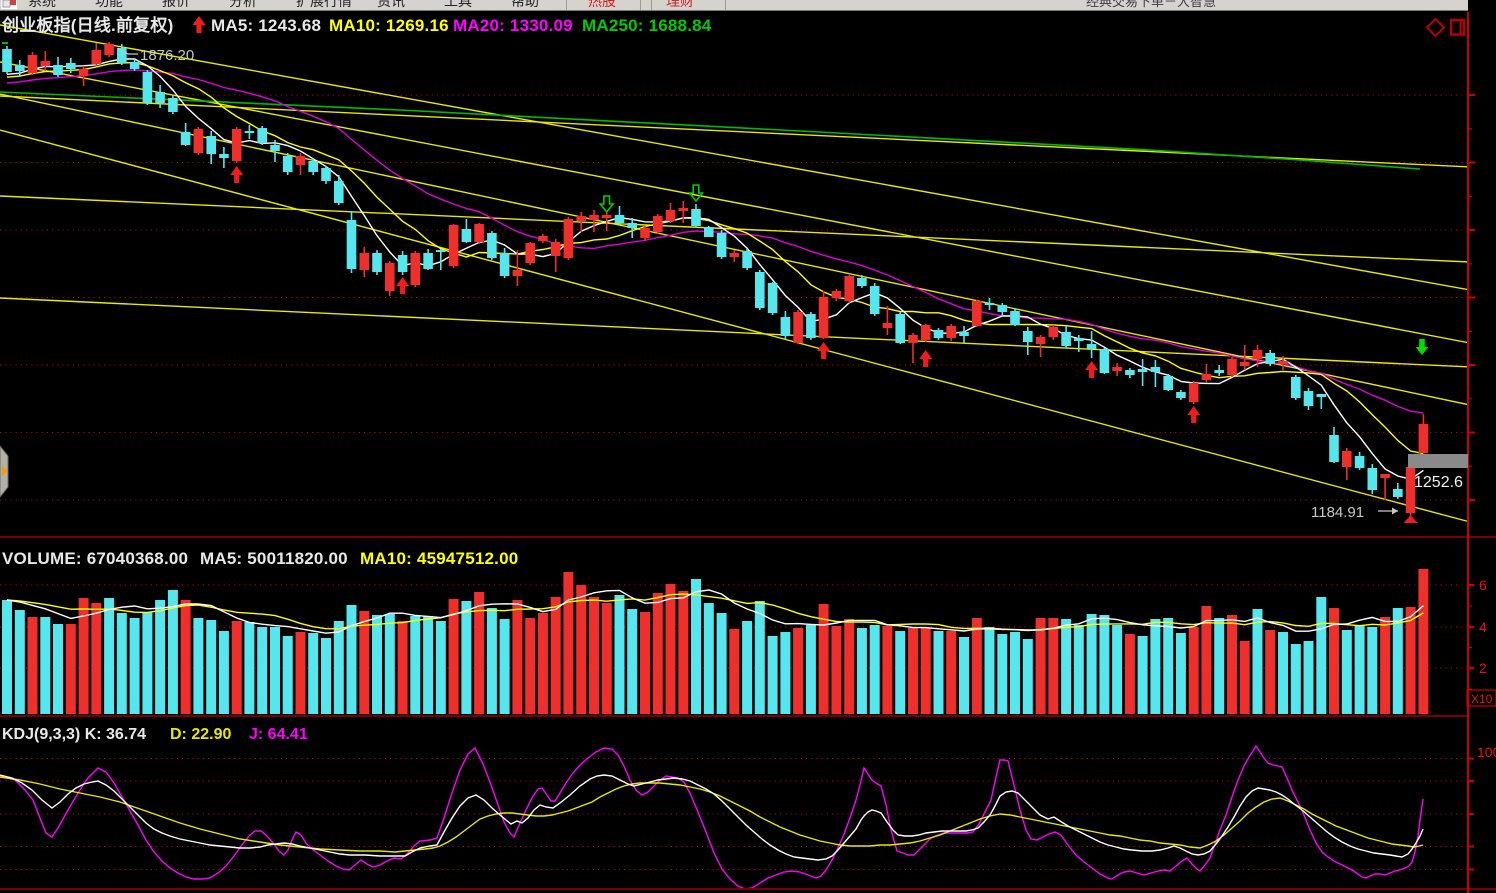 This screenshot has width=1496, height=893. I want to click on svg-text: 创业板指(日线.前复权), so click(87, 25).